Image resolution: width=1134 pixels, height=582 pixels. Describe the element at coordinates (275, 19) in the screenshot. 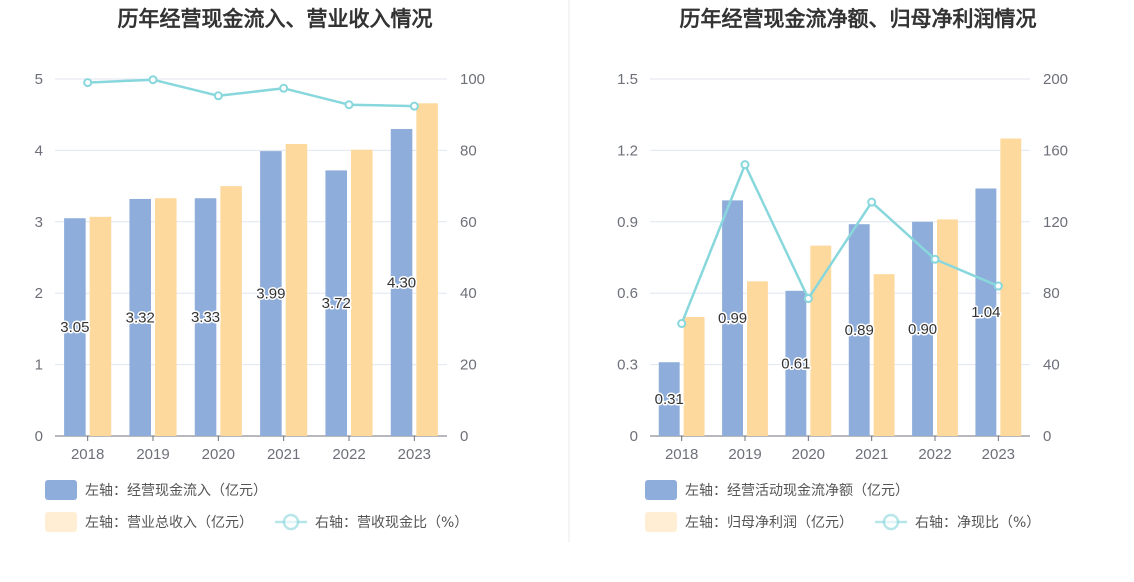

I see `chart-title: 历年经营现金流入、营业收入情况` at that location.